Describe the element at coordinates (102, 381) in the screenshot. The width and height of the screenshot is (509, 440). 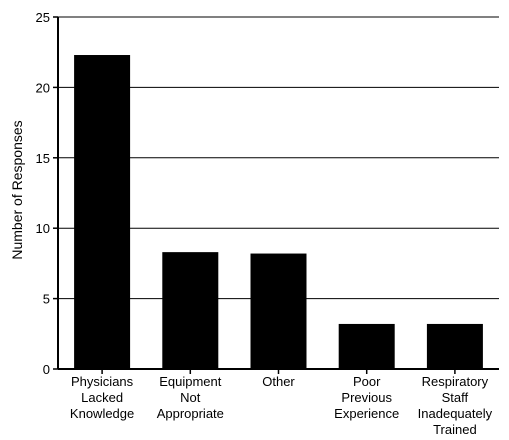
I see `x-category-label: Physicians` at that location.